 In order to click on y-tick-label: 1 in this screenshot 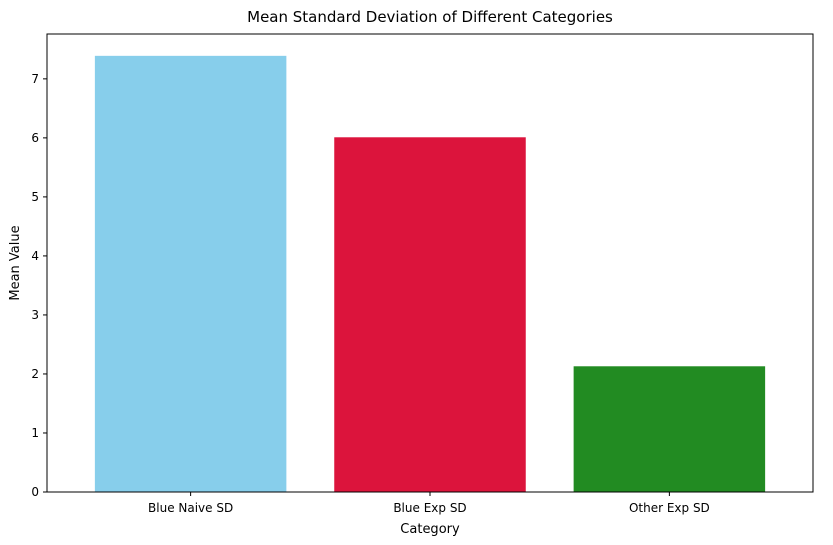, I will do `click(35, 433)`.